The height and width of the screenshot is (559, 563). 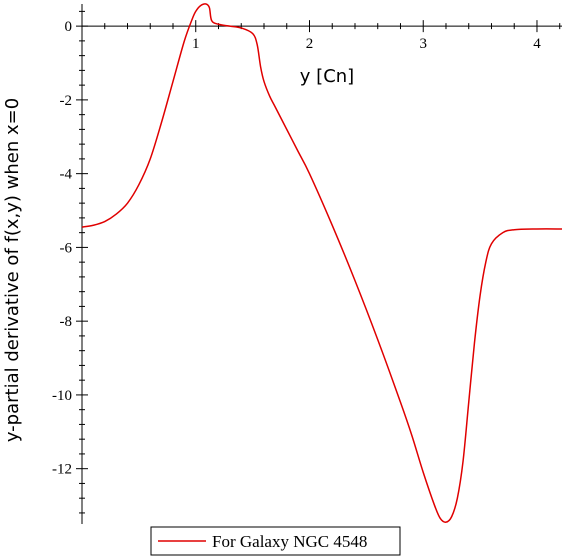 I want to click on y-tick-label: -12, so click(x=62, y=470).